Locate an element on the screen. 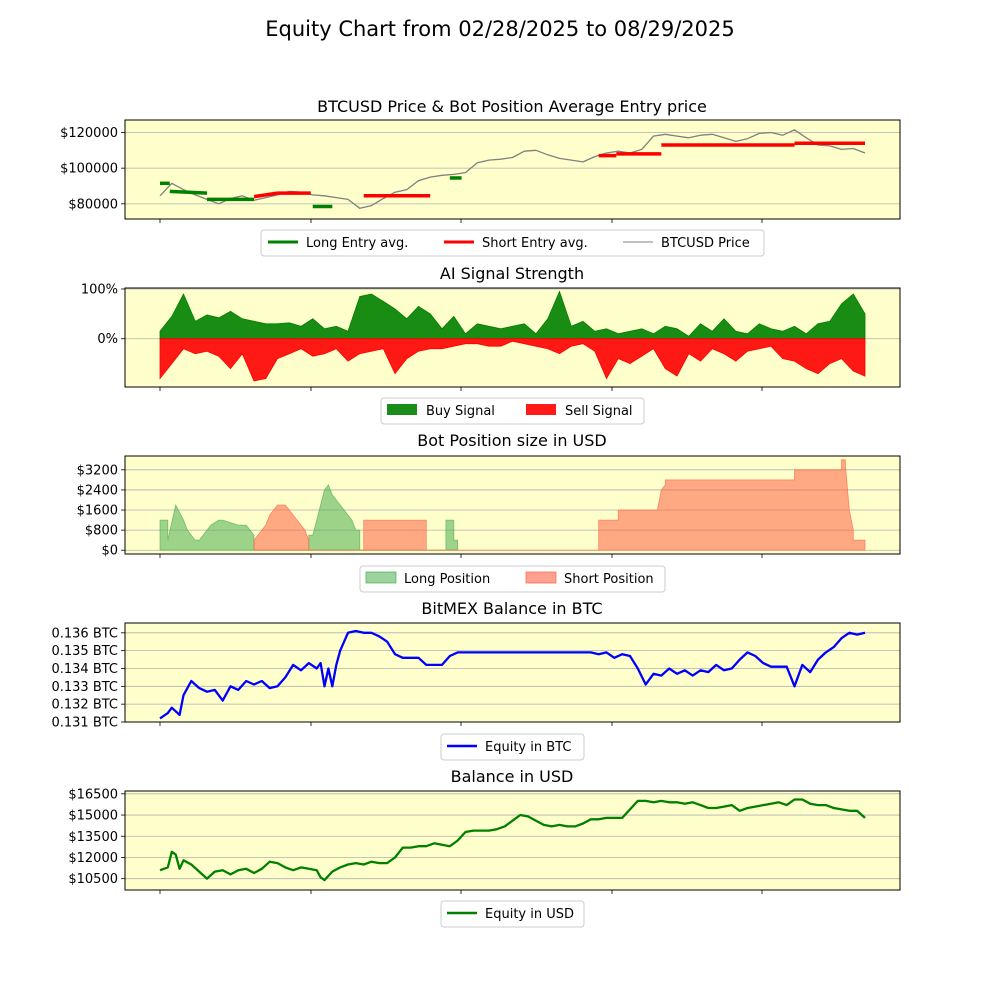 The width and height of the screenshot is (1000, 1000). sell-signal-legend-swatch is located at coordinates (541, 409).